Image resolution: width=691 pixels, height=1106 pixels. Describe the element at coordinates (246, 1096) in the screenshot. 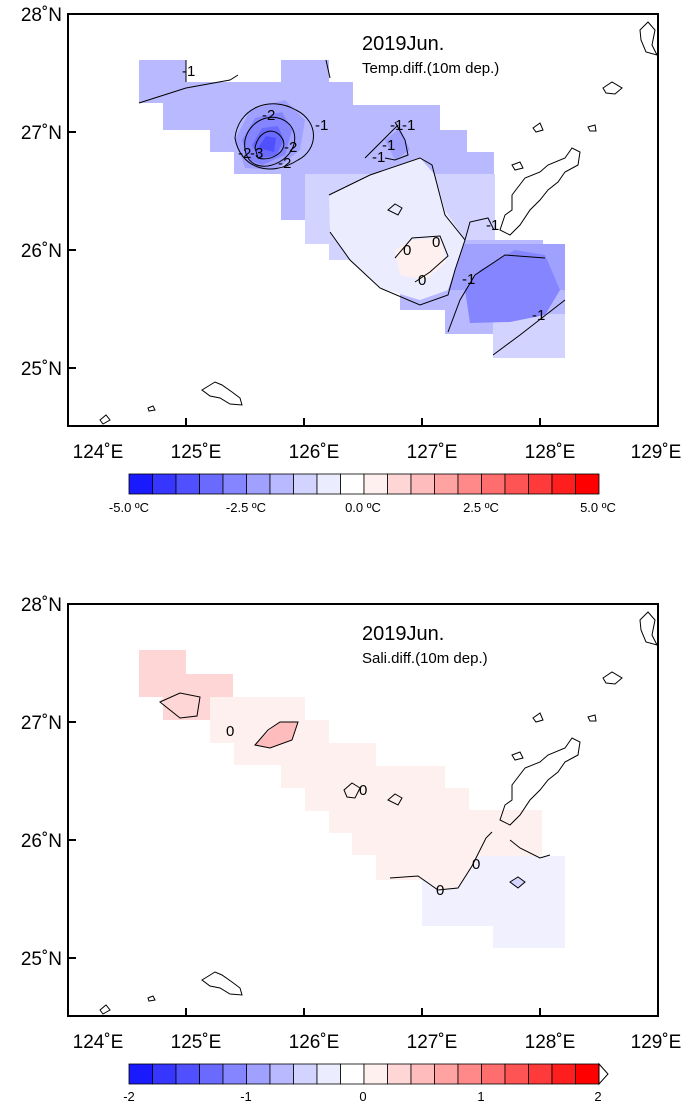

I see `colorbar-label: -1` at that location.